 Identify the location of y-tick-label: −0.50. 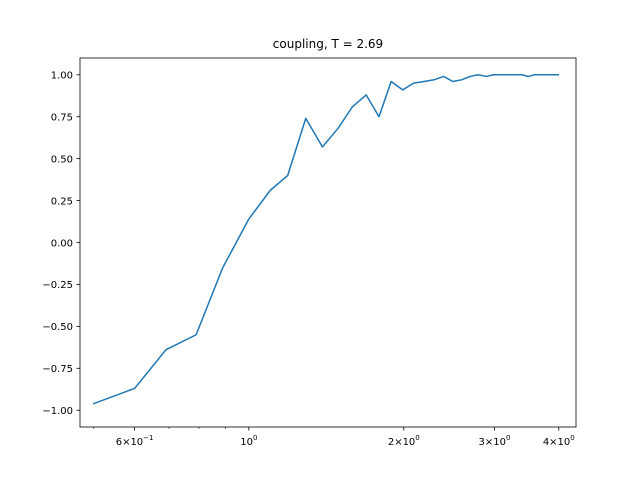
(57, 327).